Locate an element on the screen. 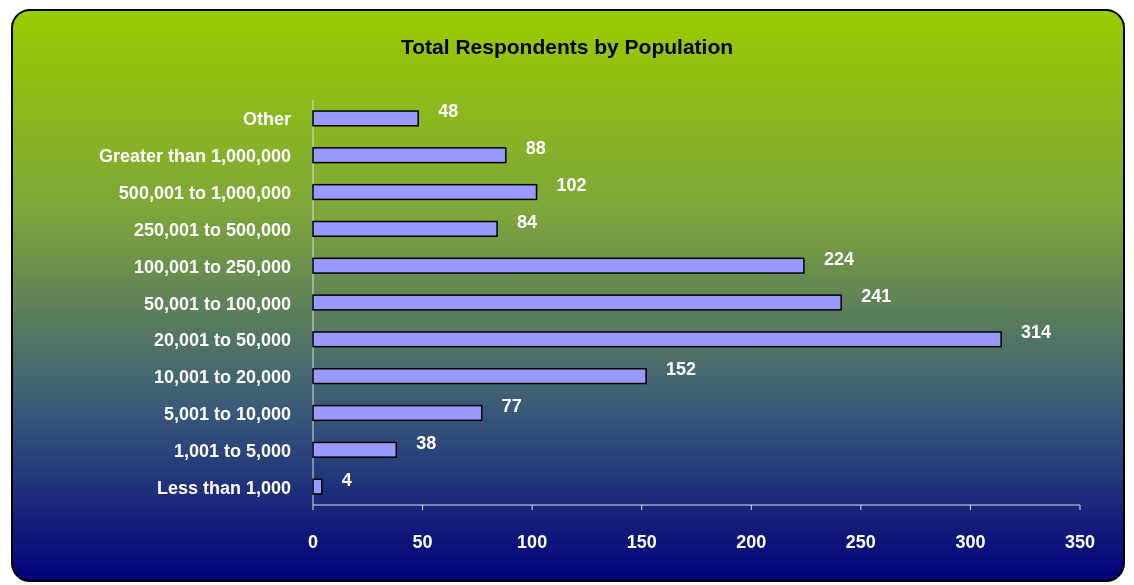 The height and width of the screenshot is (585, 1134). y-tick-label: 250,001 to 500,000 is located at coordinates (212, 229).